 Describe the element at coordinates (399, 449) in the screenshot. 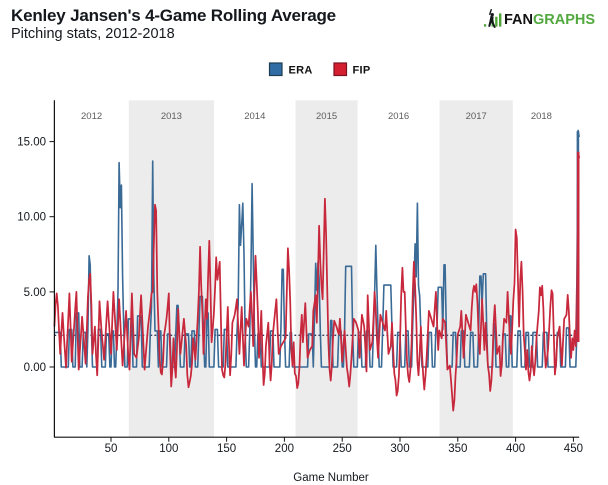

I see `svg-text: 300` at that location.